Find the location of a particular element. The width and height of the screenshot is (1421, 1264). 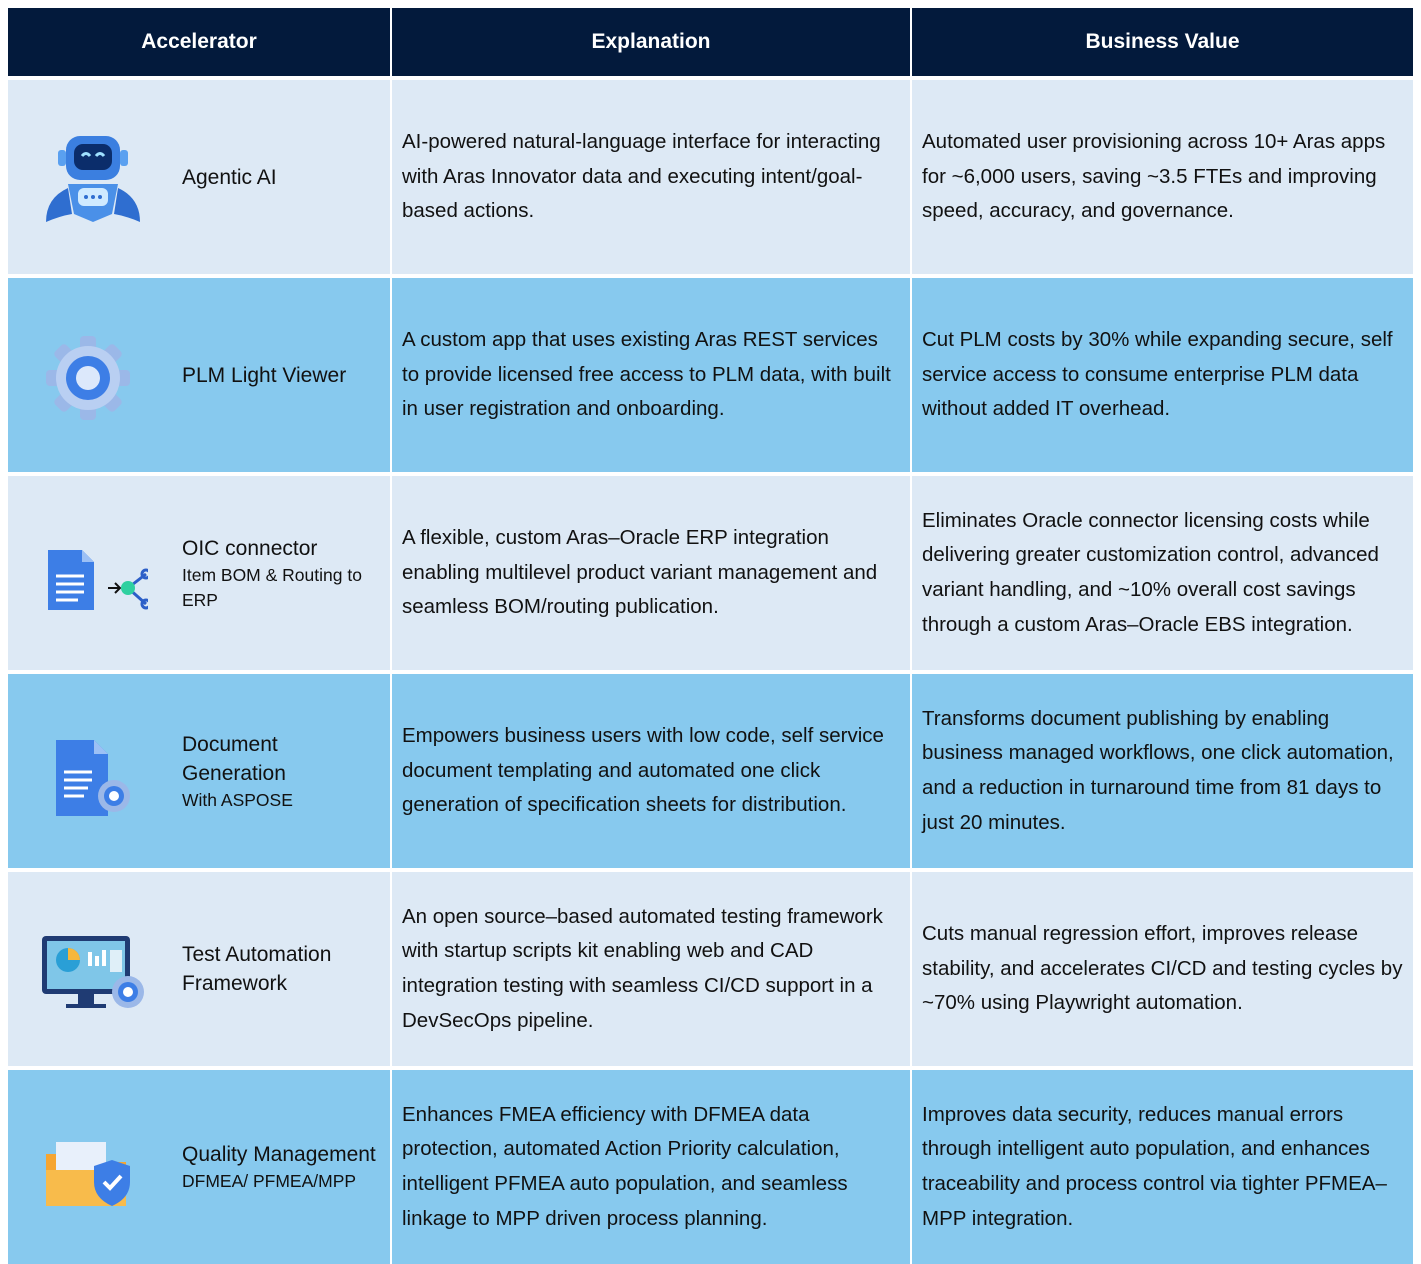

header-cell: Accelerator is located at coordinates (199, 42).